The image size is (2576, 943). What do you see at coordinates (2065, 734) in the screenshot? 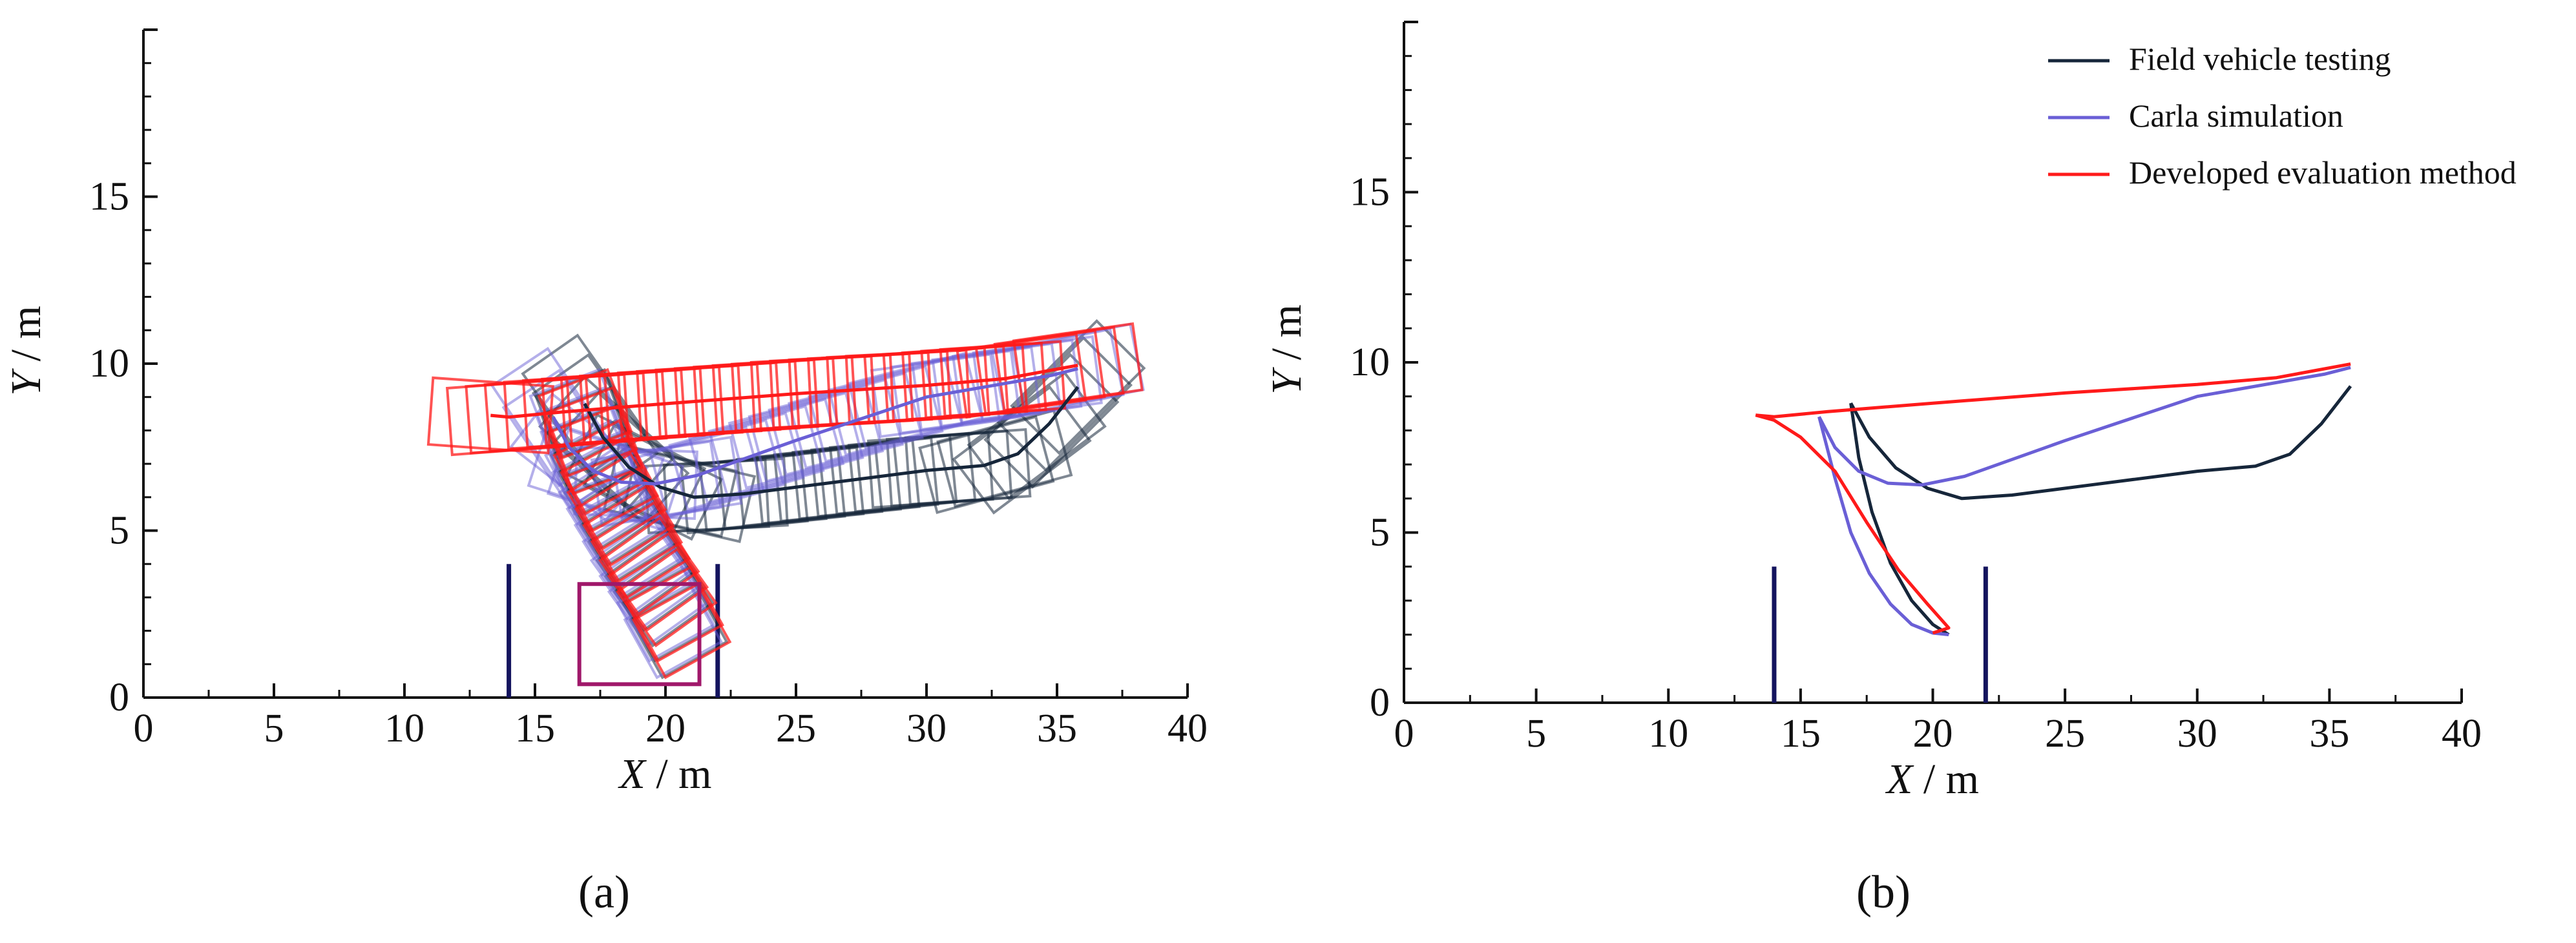
I see `panel-b-x-tick-label: 25` at bounding box center [2065, 734].